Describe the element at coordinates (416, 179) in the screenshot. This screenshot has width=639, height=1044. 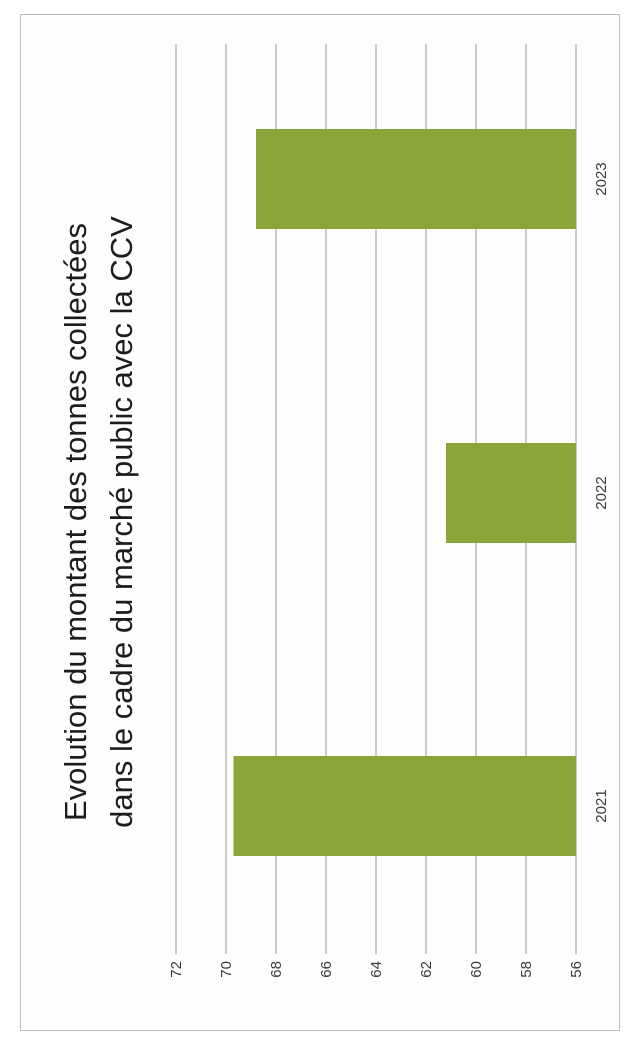
I see `bar-2023` at that location.